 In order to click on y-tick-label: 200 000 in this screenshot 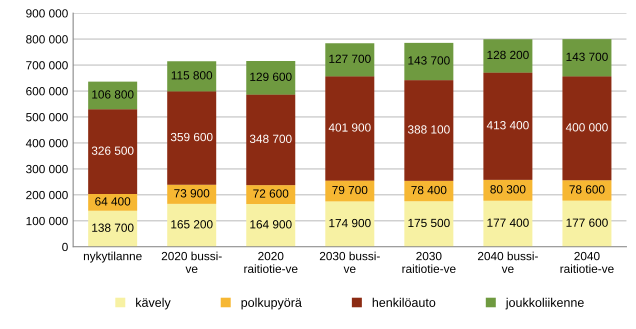, I will do `click(47, 195)`.